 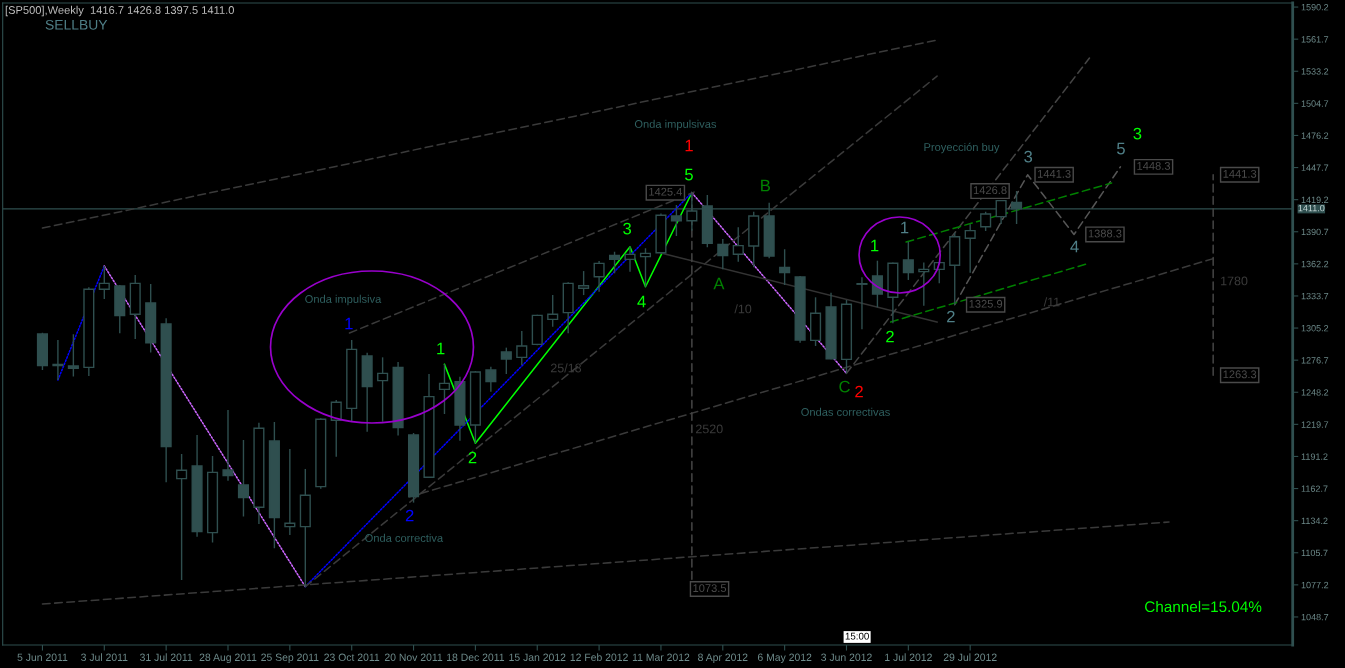 I want to click on y-tick-label: 1305.2, so click(x=1315, y=328).